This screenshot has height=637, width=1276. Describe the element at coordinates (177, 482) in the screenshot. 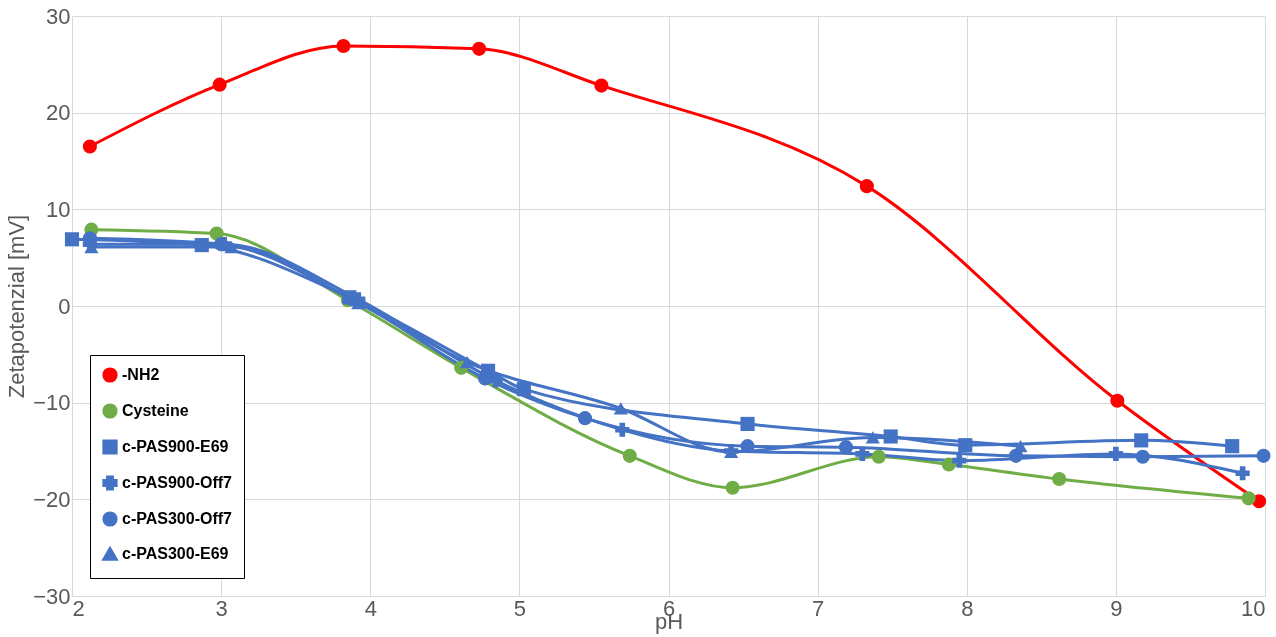

I see `legend-label: c-PAS900-Off7` at that location.